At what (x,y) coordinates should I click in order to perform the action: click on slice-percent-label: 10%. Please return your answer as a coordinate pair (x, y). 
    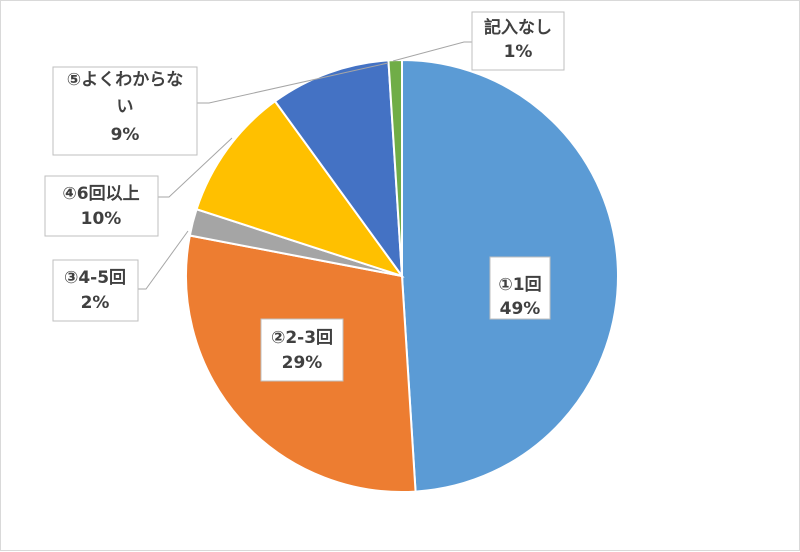
    Looking at the image, I should click on (101, 219).